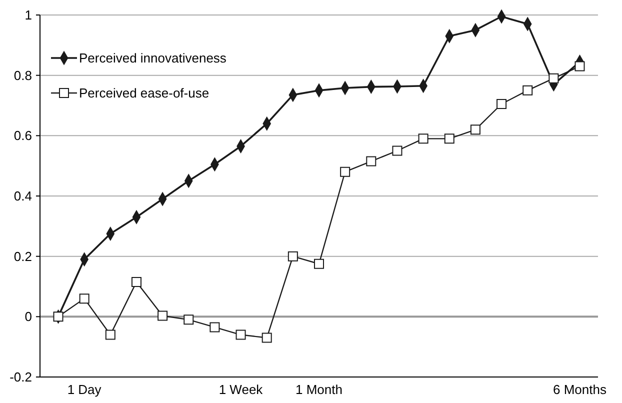 This screenshot has height=403, width=622. Describe the element at coordinates (21, 377) in the screenshot. I see `y-tick-label: -0.2` at that location.